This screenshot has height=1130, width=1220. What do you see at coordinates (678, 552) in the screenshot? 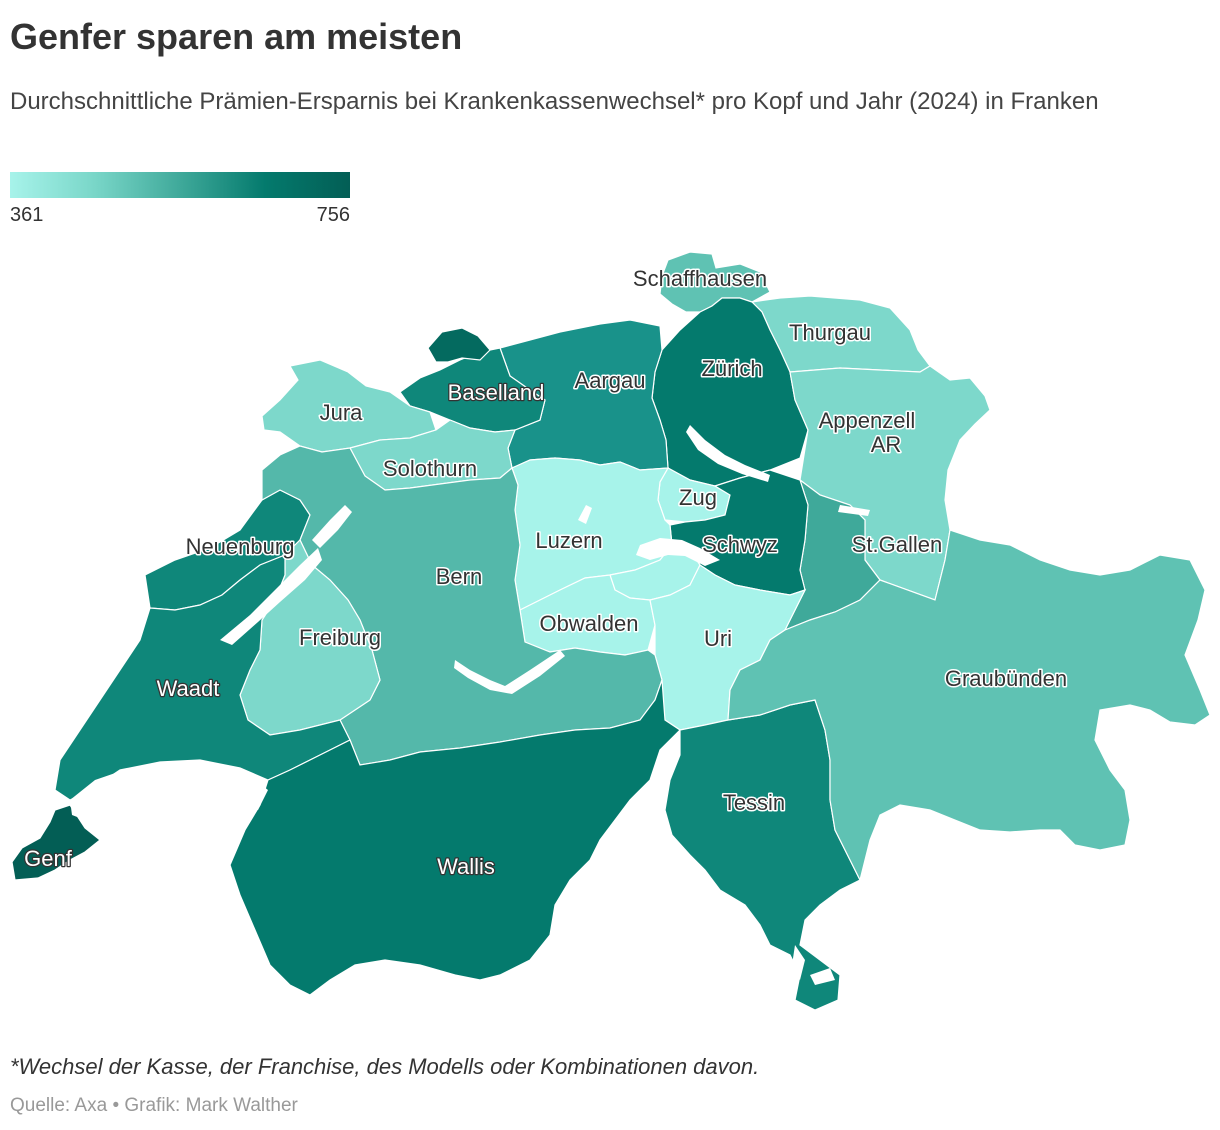
I see `lake-lucerne` at bounding box center [678, 552].